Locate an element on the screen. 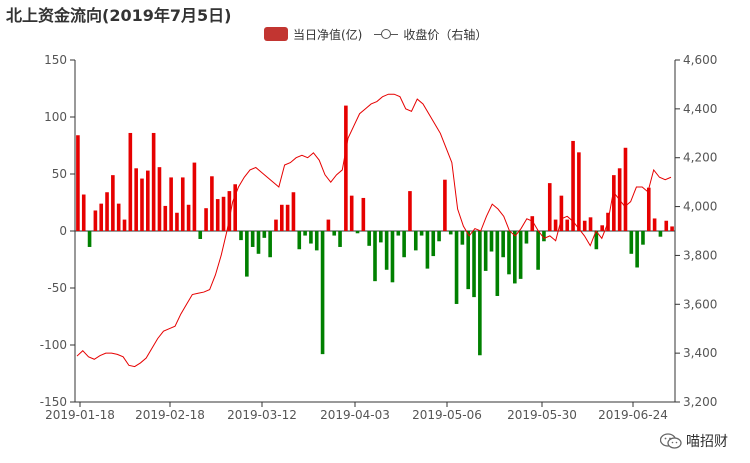 The width and height of the screenshot is (750, 463). watermark-label: 喵招财 is located at coordinates (707, 442).